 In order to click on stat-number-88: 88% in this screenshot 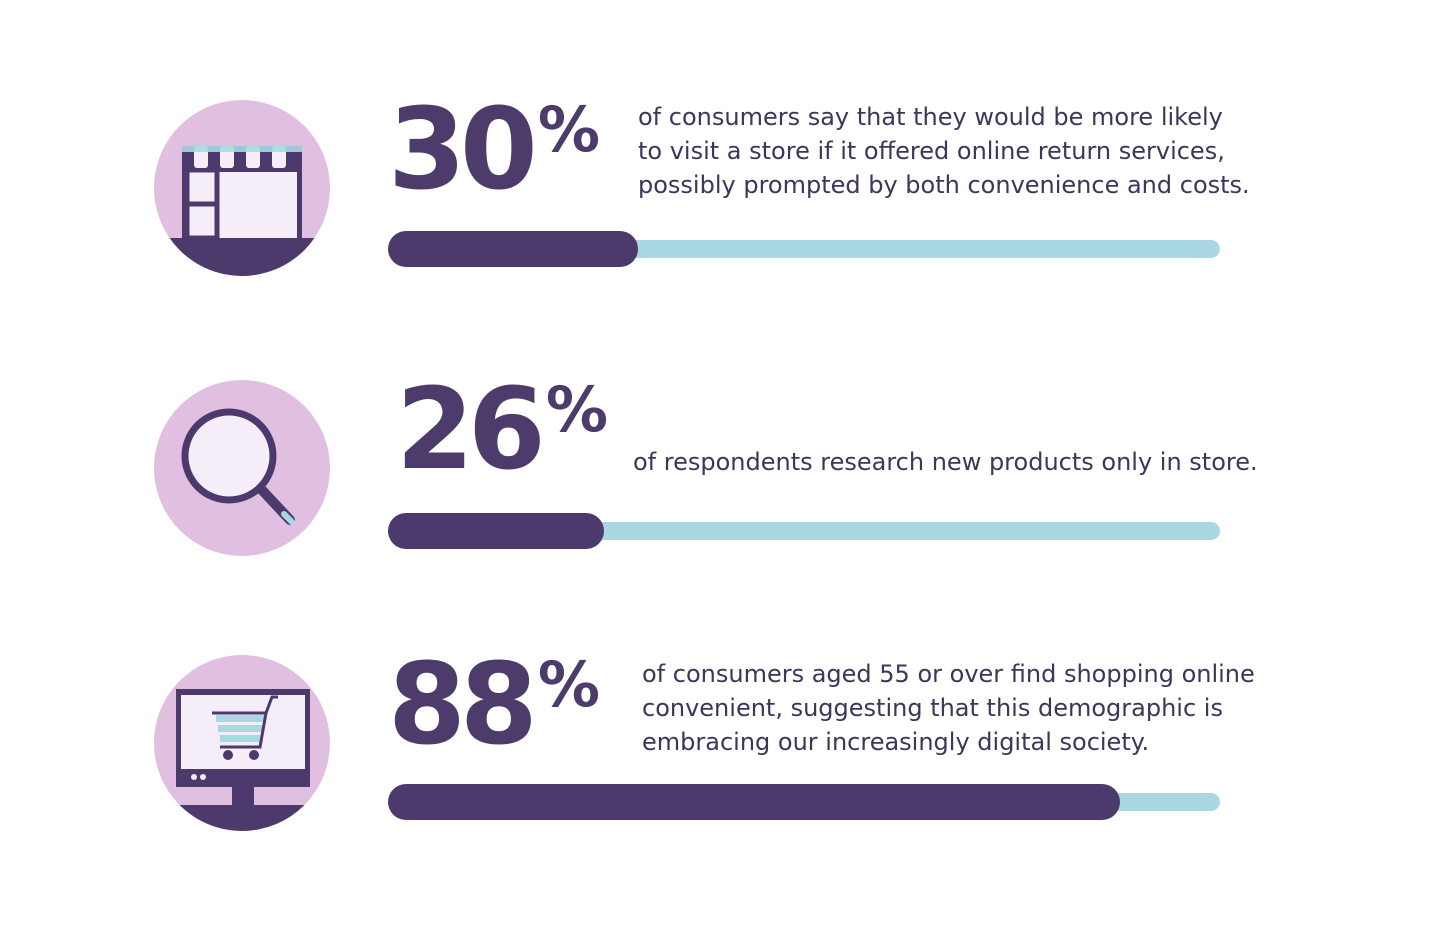, I will do `click(494, 705)`.